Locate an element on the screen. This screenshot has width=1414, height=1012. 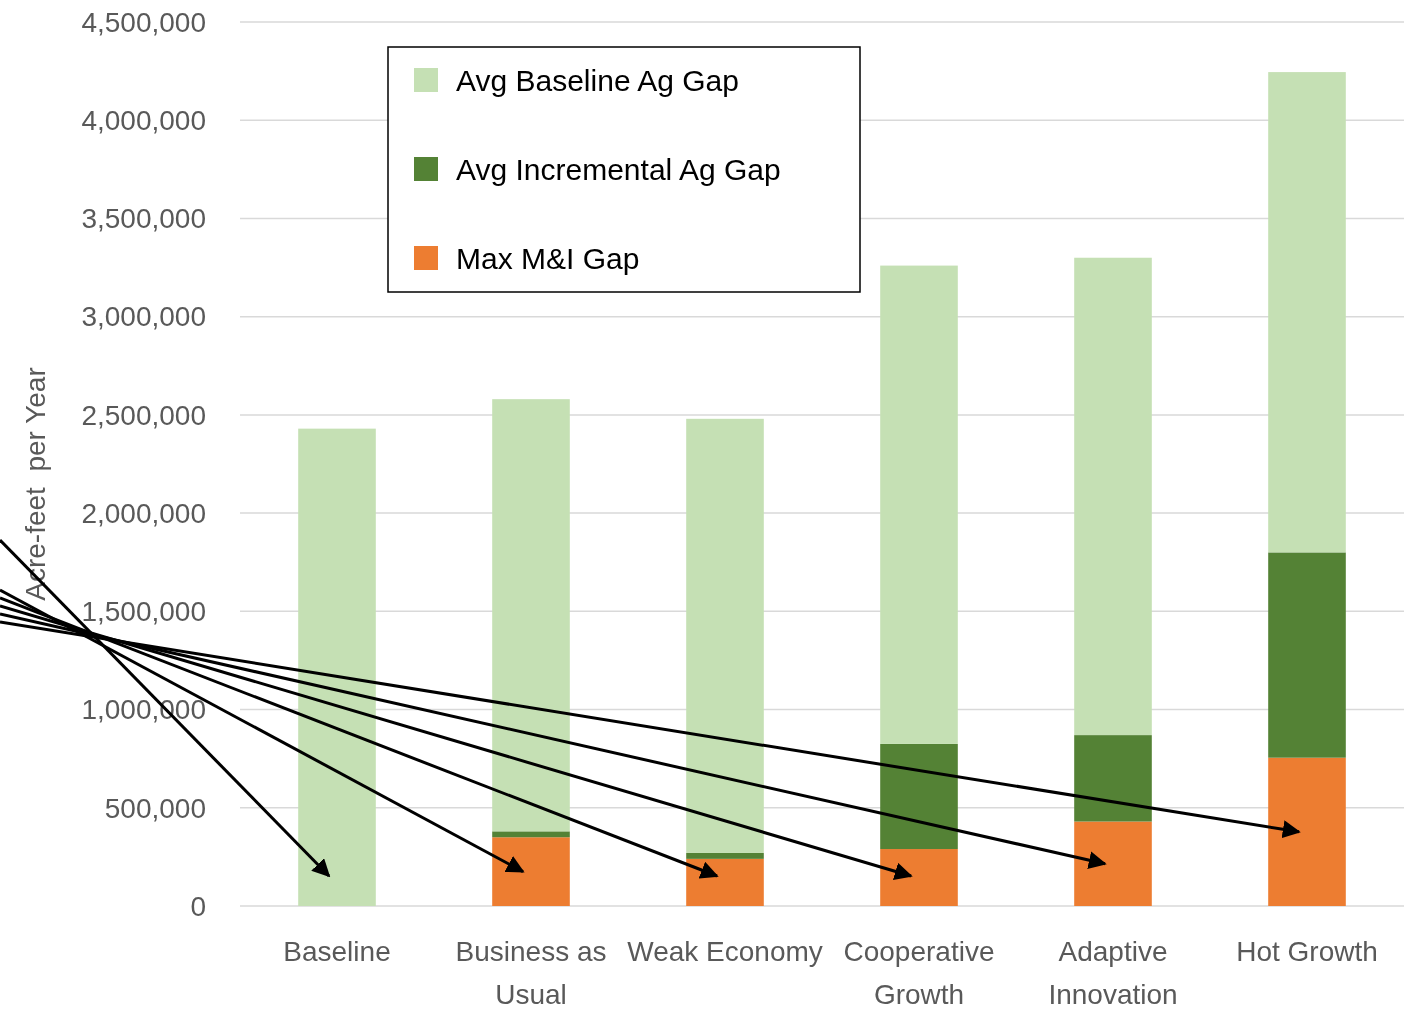
y-tick-label: 0 is located at coordinates (198, 906).